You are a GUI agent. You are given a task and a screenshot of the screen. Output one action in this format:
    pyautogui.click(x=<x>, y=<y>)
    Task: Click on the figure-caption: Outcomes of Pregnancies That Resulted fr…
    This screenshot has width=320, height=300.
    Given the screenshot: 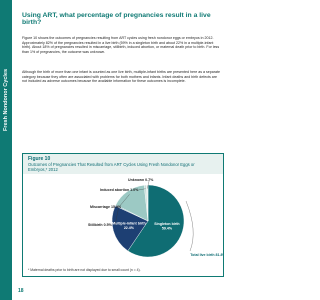 What is the action you would take?
    pyautogui.click(x=111, y=167)
    